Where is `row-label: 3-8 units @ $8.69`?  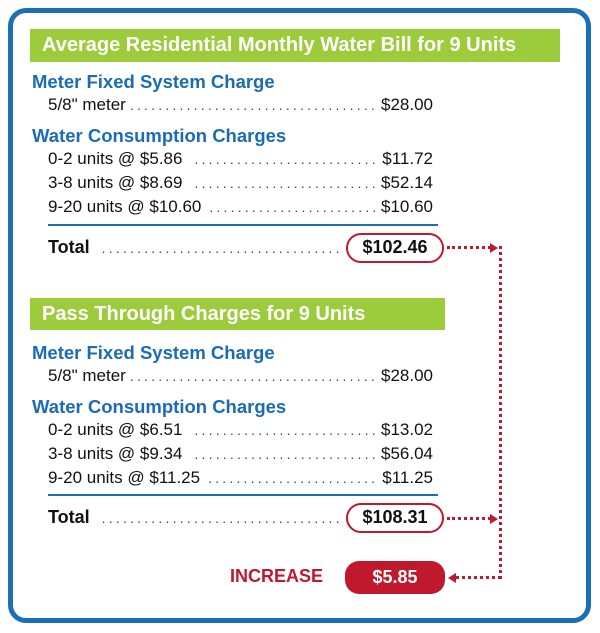
row-label: 3-8 units @ $8.69 is located at coordinates (115, 182).